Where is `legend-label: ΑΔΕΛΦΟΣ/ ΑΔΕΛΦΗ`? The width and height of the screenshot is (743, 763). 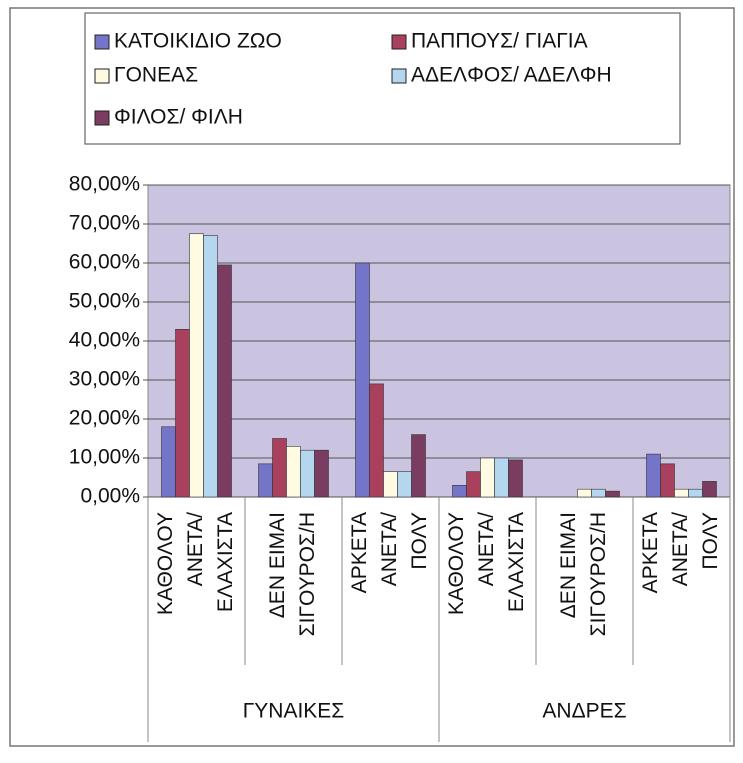
legend-label: ΑΔΕΛΦΟΣ/ ΑΔΕΛΦΗ is located at coordinates (511, 75).